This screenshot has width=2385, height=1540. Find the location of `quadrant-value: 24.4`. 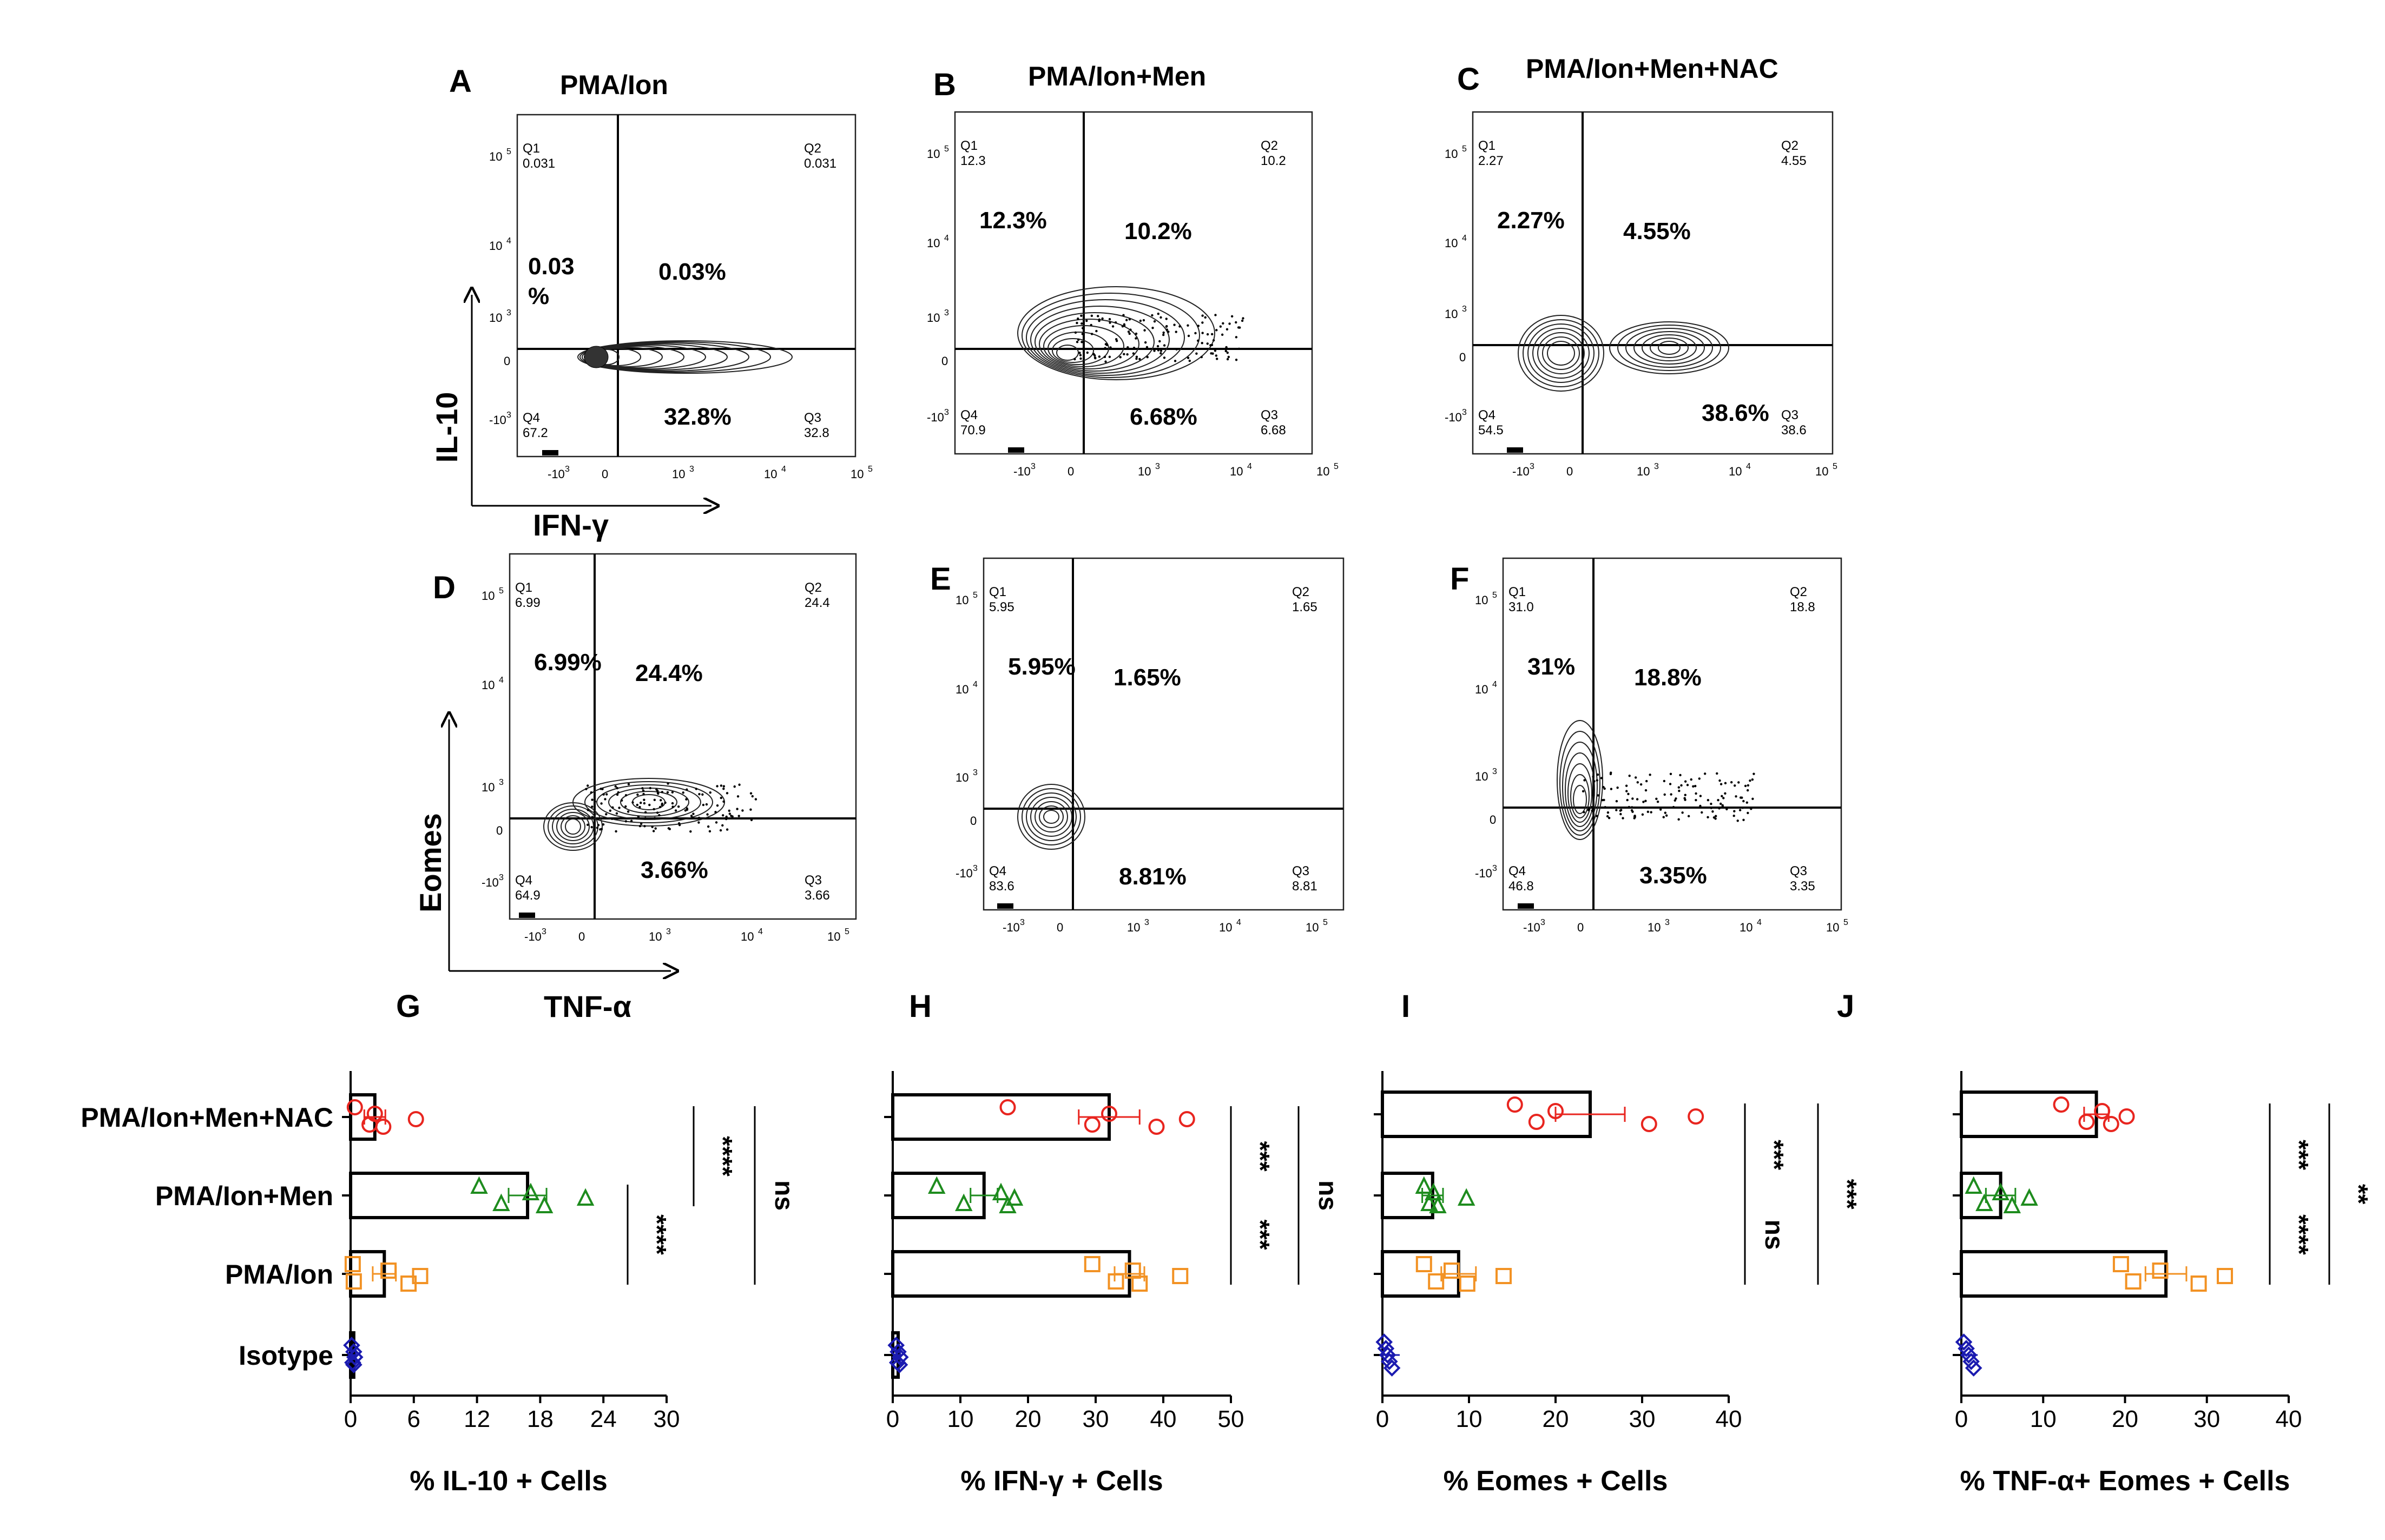

quadrant-value: 24.4 is located at coordinates (817, 603).